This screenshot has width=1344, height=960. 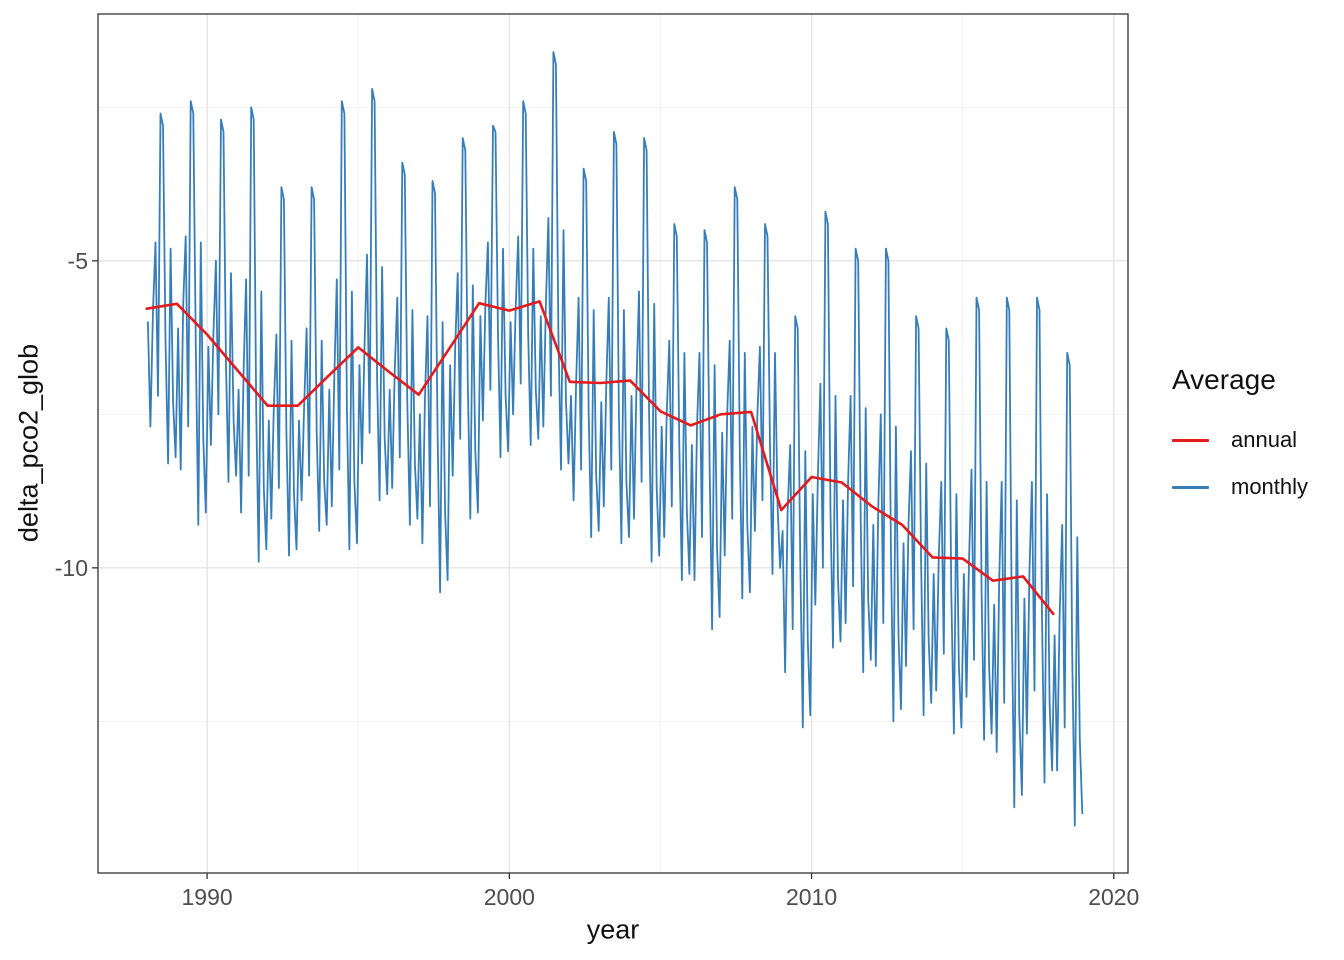 I want to click on x-axis-title: year, so click(x=613, y=929).